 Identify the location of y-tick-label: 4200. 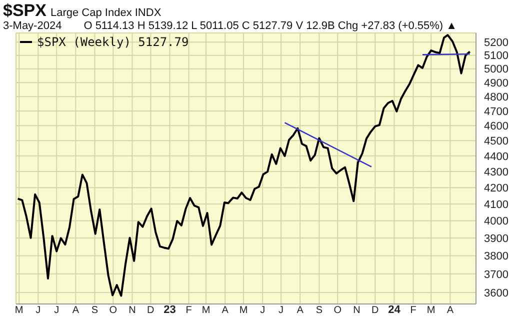
(496, 188).